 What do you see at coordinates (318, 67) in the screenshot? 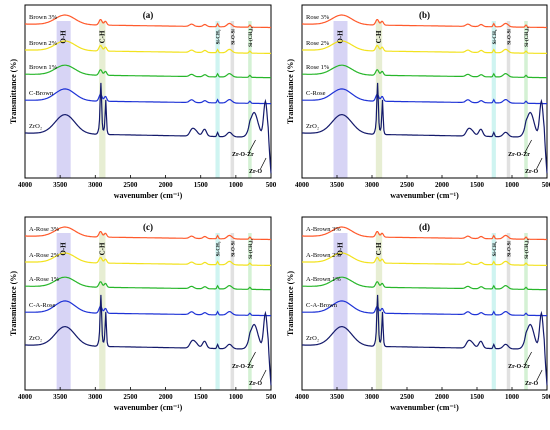
I see `legend-label: Rose 1%` at bounding box center [318, 67].